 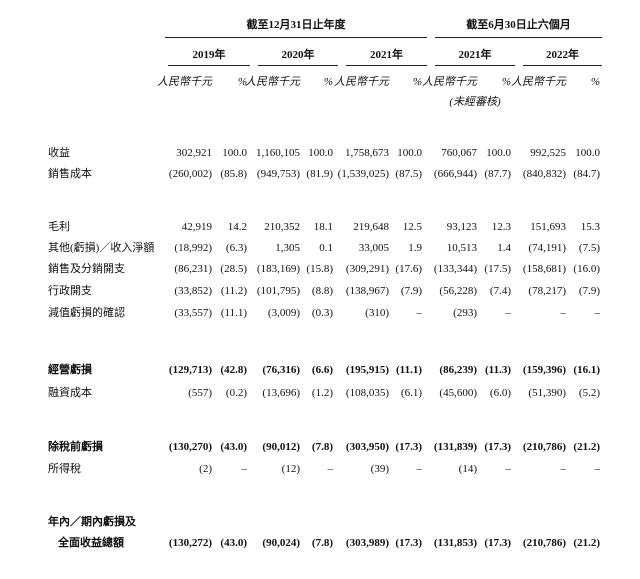 I want to click on cell: (15.8), so click(x=319, y=269).